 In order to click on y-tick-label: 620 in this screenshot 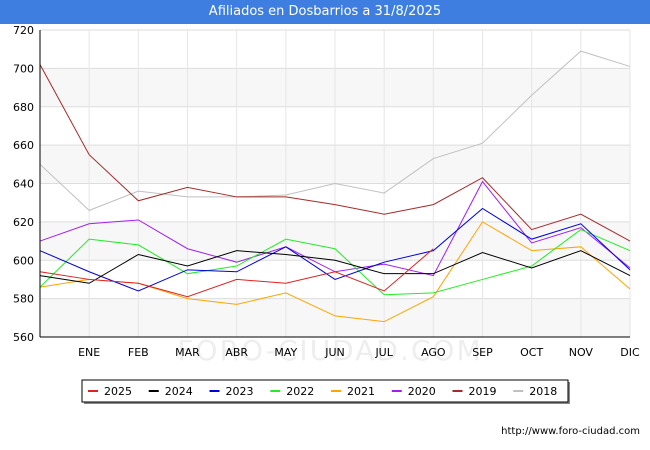, I will do `click(23, 222)`.